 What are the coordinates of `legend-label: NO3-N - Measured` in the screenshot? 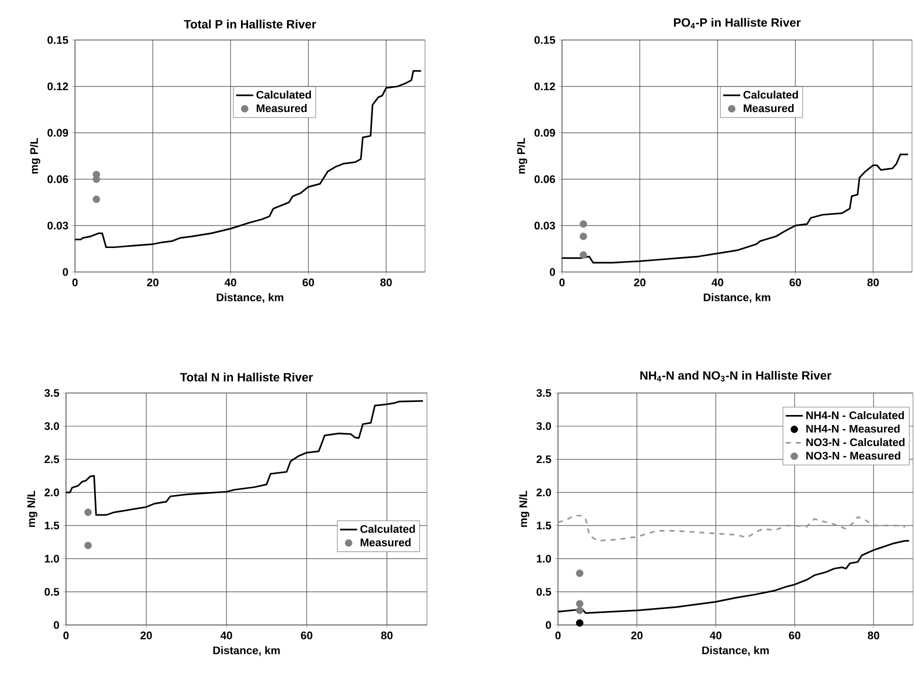 It's located at (853, 456).